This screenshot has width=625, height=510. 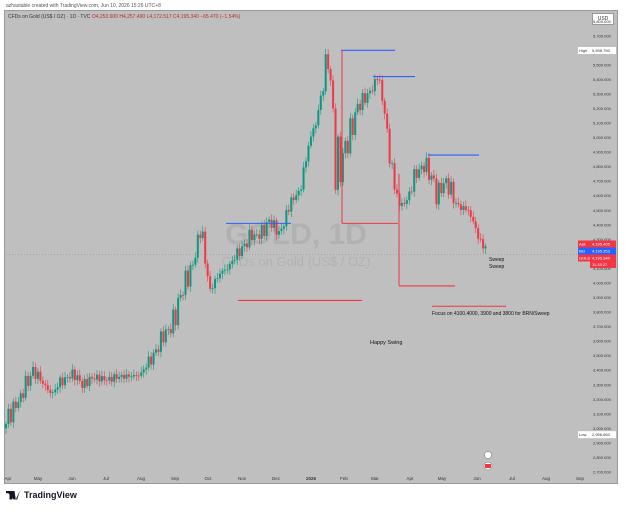 What do you see at coordinates (311, 478) in the screenshot?
I see `x-tick-label: 2026` at bounding box center [311, 478].